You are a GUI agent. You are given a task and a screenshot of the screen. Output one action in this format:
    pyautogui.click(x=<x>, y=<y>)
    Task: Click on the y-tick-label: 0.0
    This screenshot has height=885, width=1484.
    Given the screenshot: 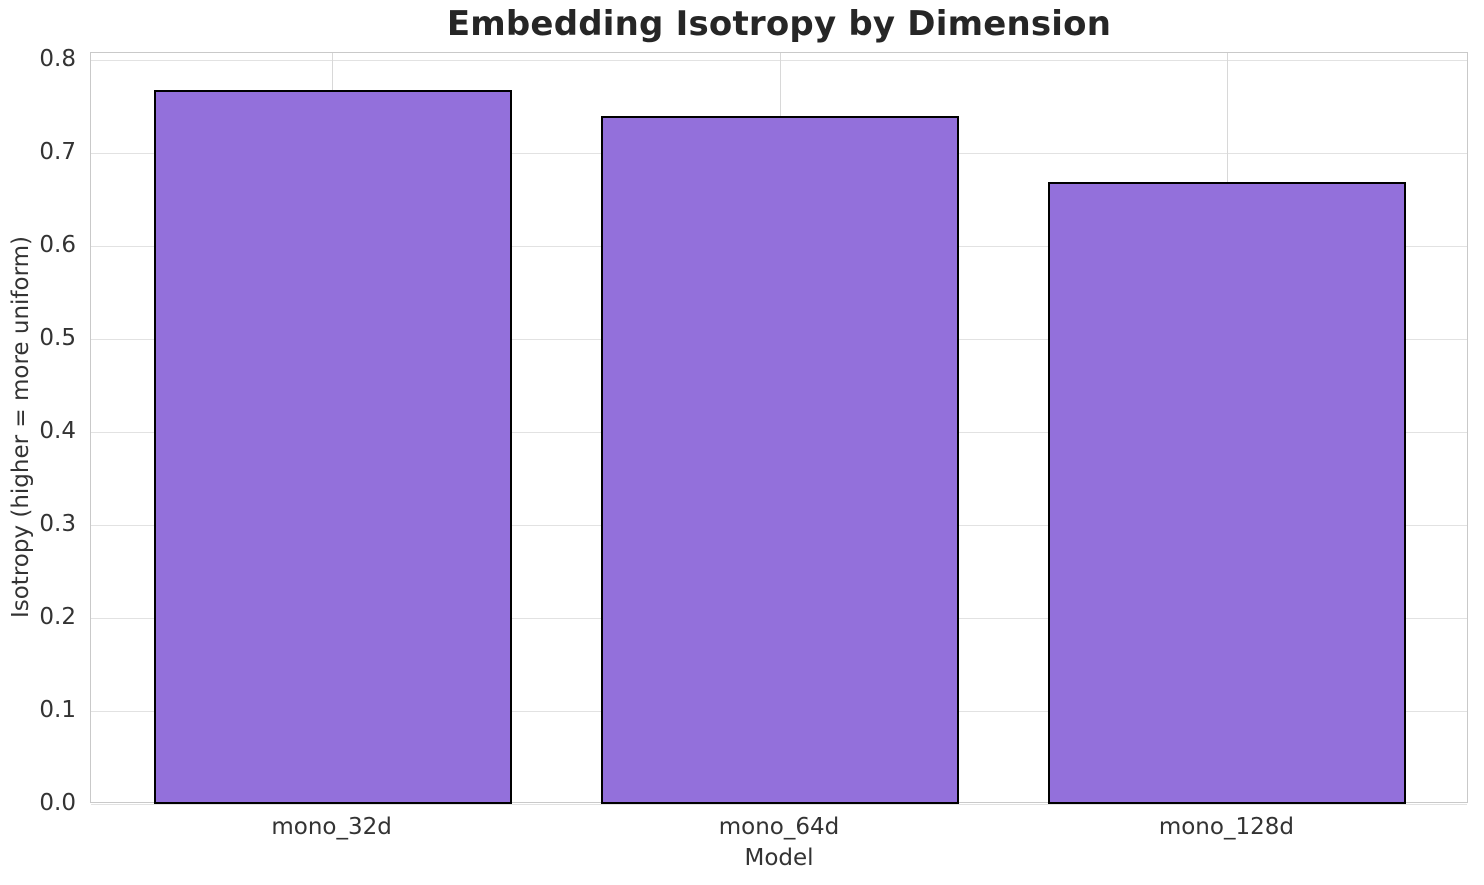 What is the action you would take?
    pyautogui.click(x=57, y=803)
    